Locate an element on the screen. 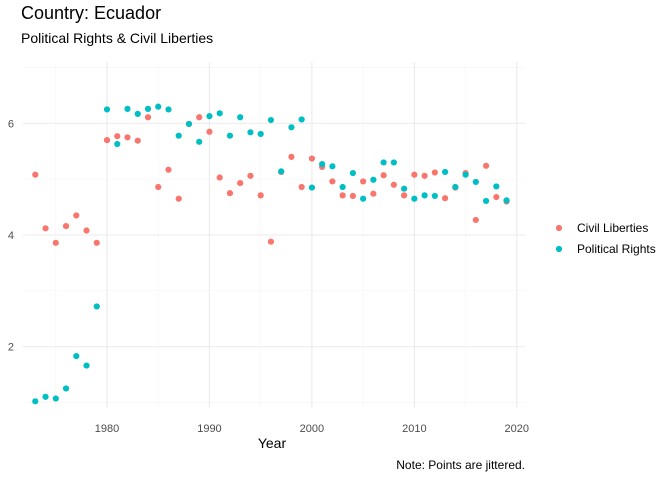 The width and height of the screenshot is (672, 480). chart-title: Country: Ecuador is located at coordinates (91, 13).